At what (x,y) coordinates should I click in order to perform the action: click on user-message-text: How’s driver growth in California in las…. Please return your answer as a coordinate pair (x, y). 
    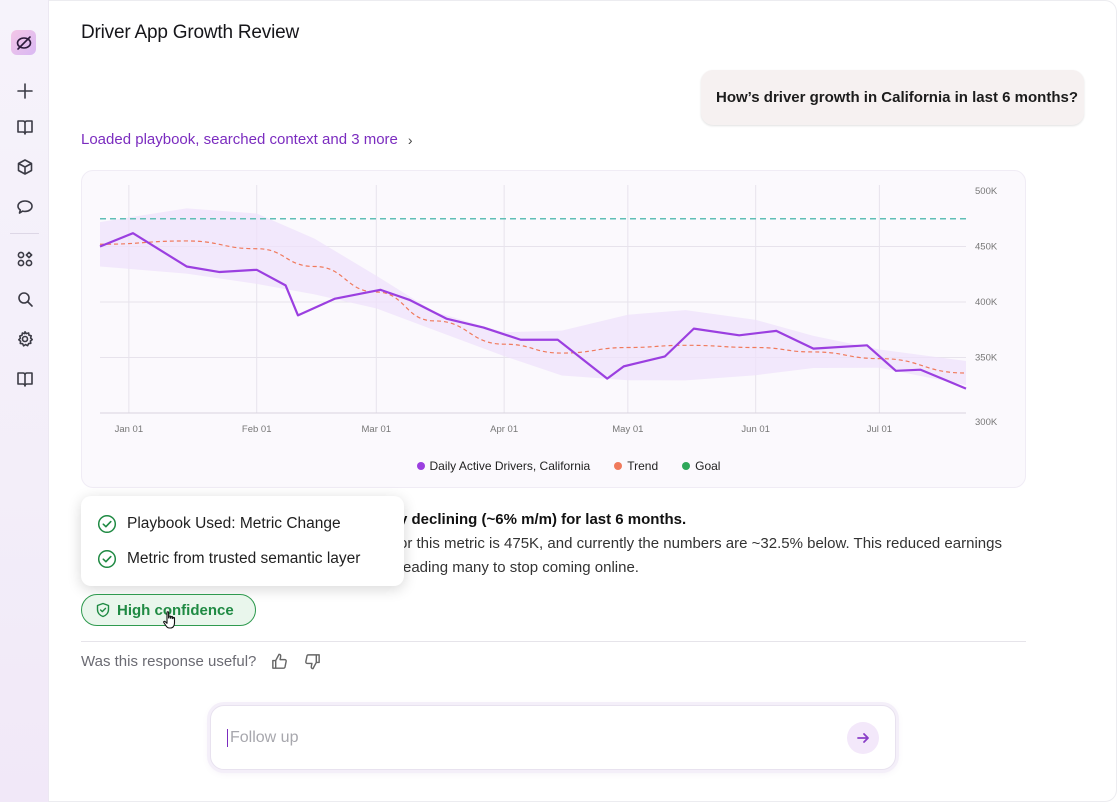
    Looking at the image, I should click on (897, 97).